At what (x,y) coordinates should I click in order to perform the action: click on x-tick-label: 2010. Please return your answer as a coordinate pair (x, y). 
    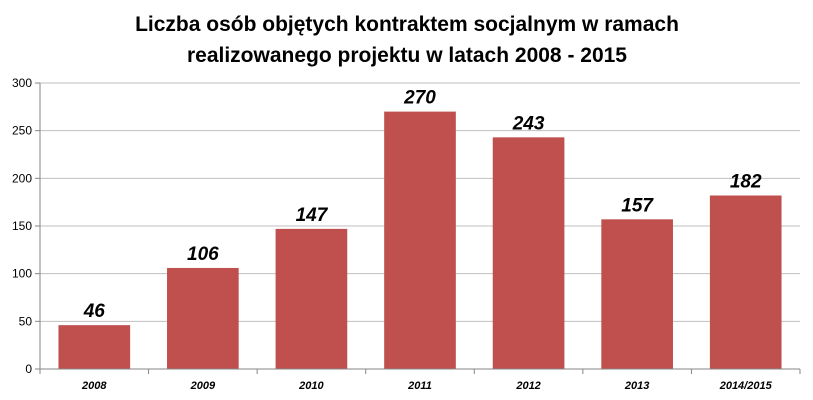
    Looking at the image, I should click on (311, 386).